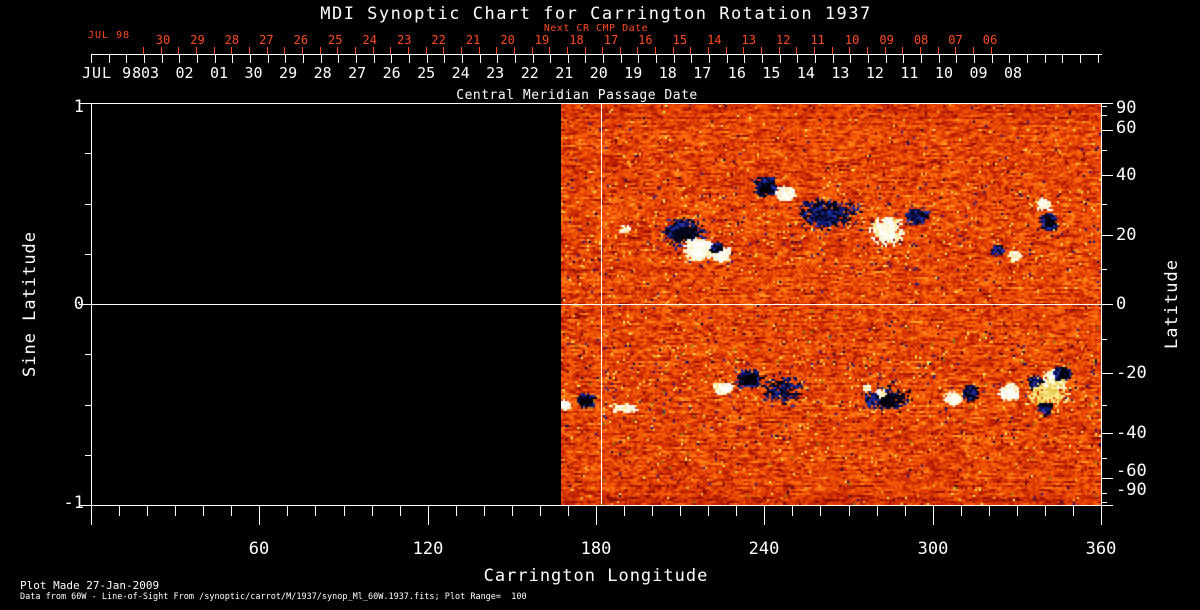  What do you see at coordinates (301, 40) in the screenshot?
I see `next-cr-day-label: 26` at bounding box center [301, 40].